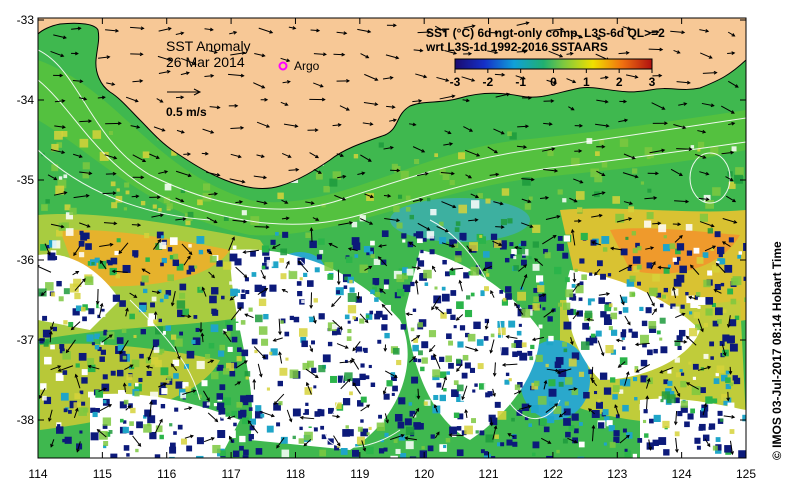  I want to click on y-tick-label: -35, so click(26, 180).